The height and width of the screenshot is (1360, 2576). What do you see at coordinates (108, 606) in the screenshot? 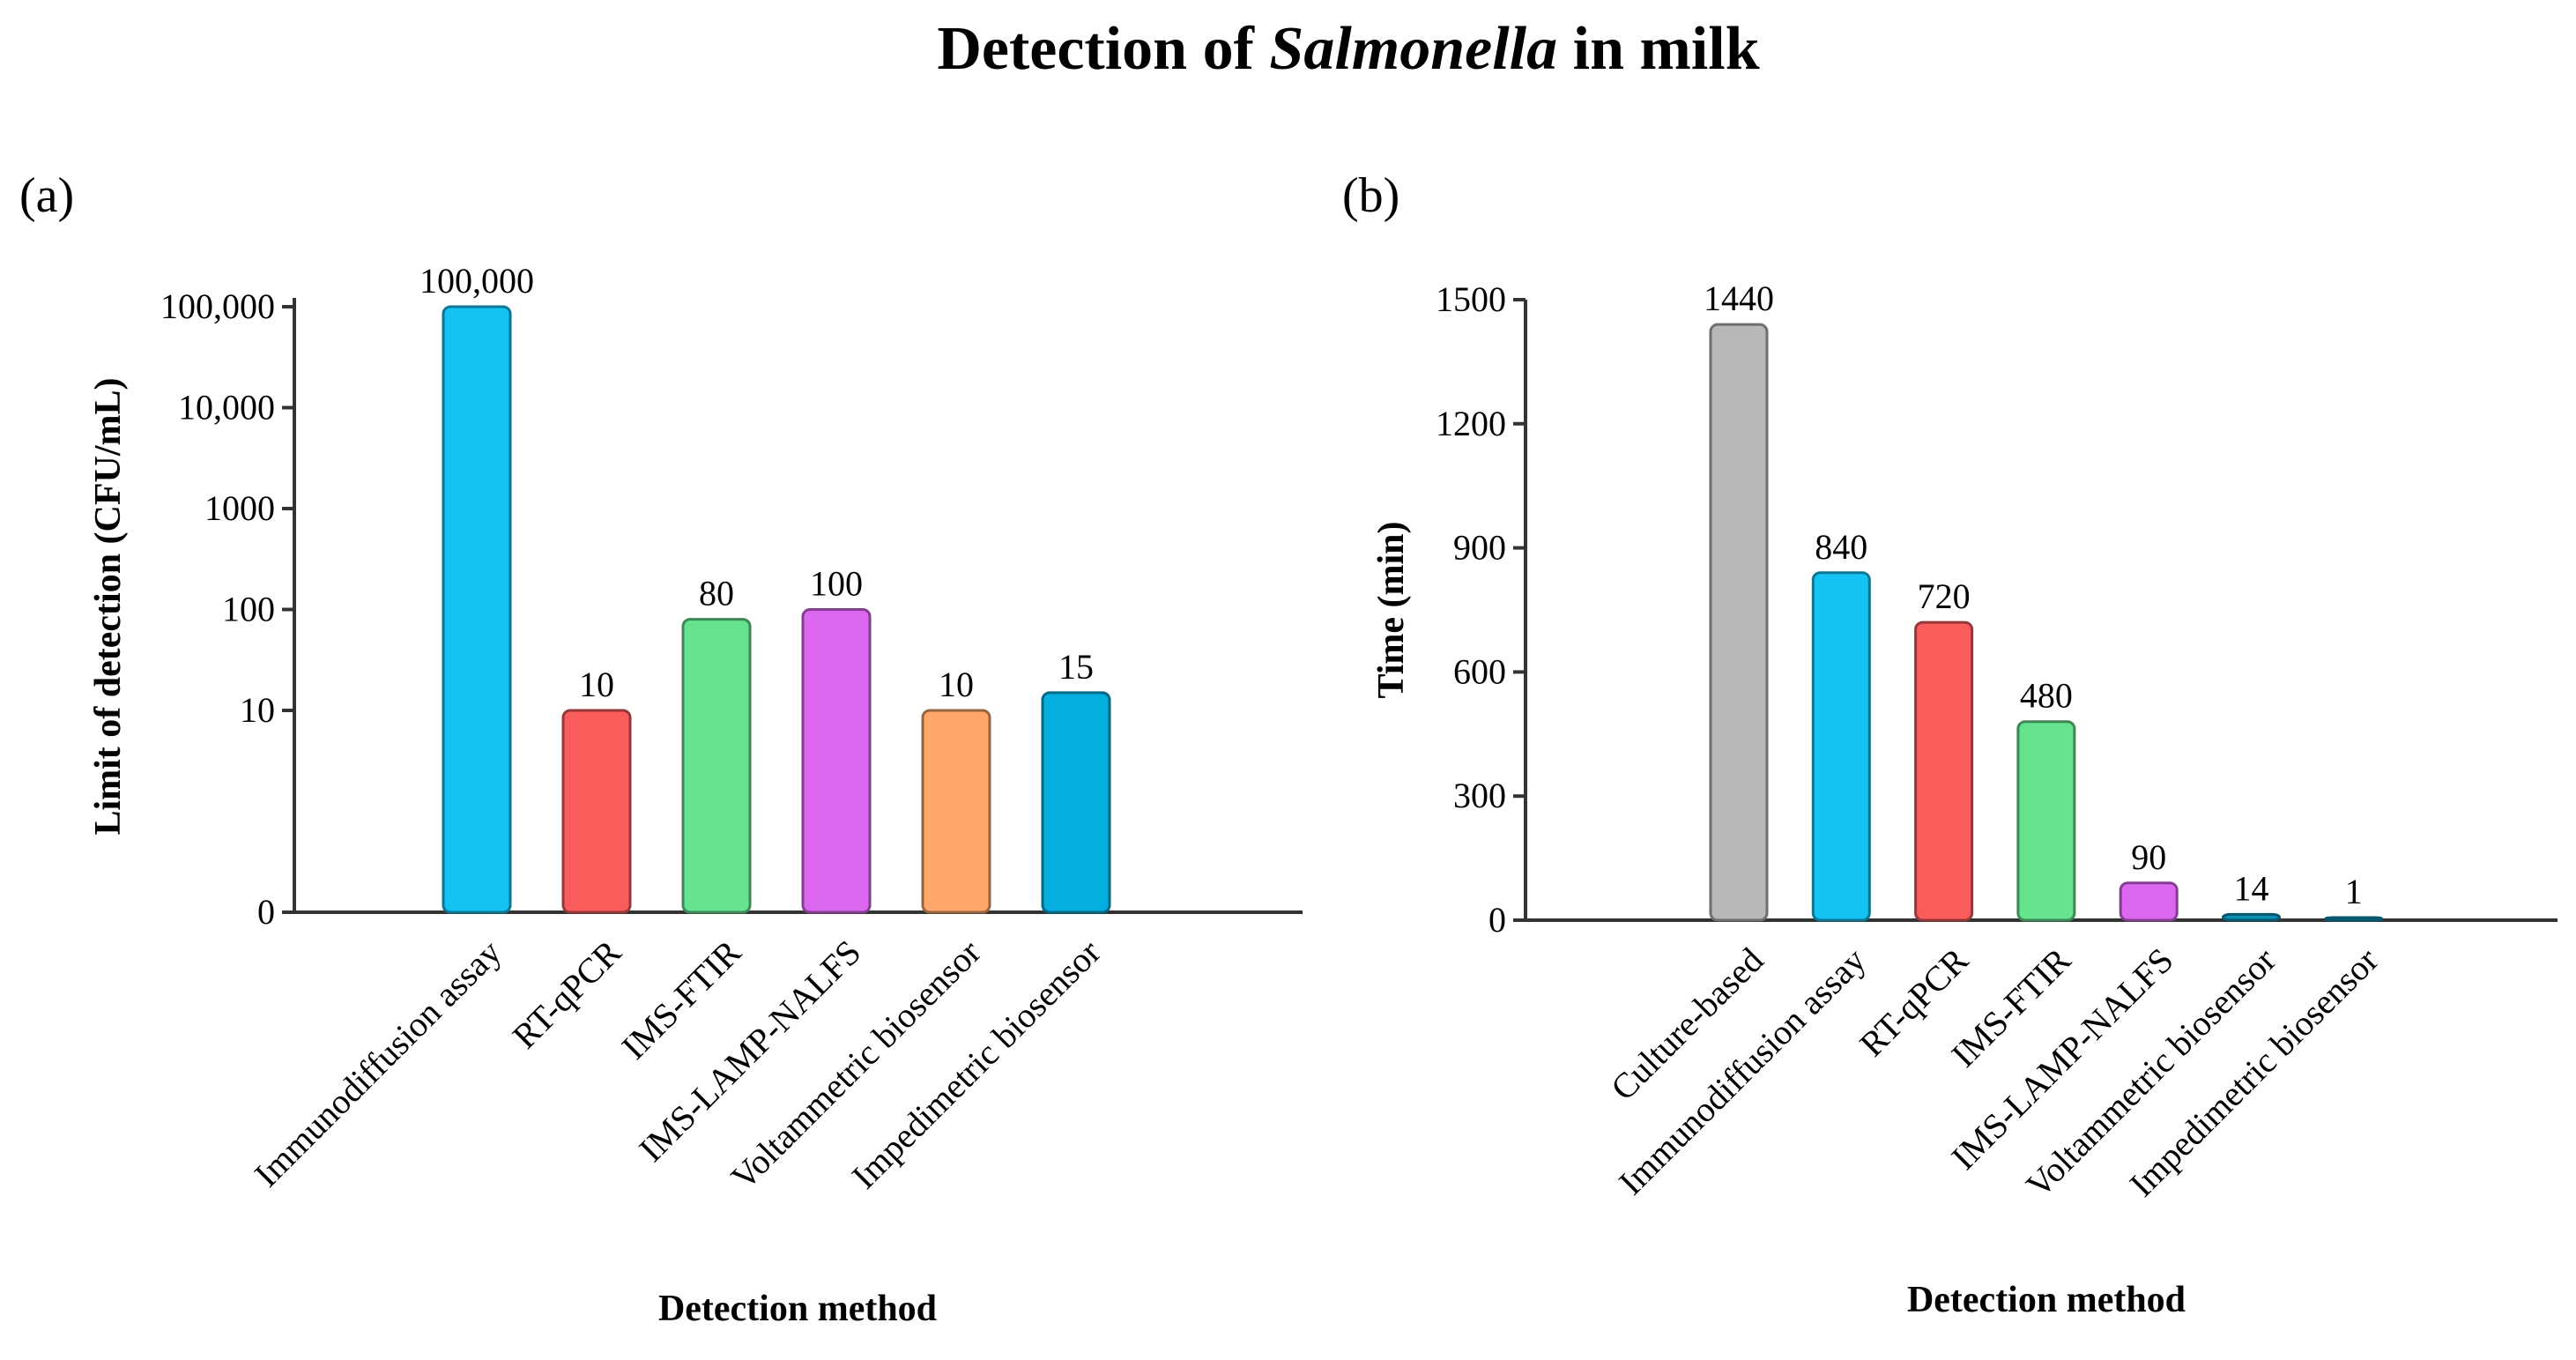
I see `chart-a-ylabel: Limit of detection (CFU/mL)` at bounding box center [108, 606].